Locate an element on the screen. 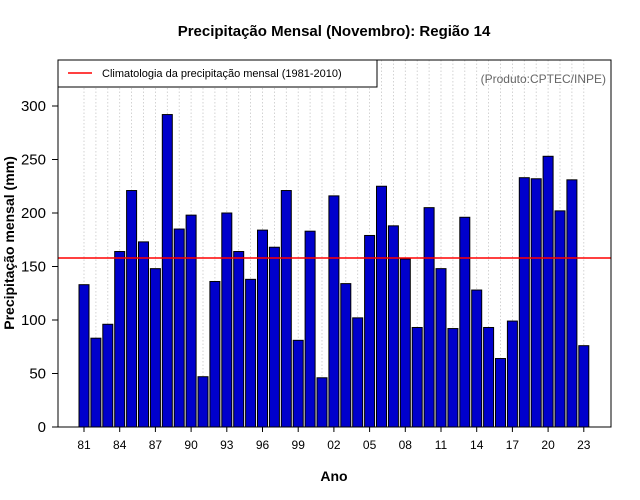 This screenshot has height=500, width=640. x-tick-label: 05 is located at coordinates (370, 445).